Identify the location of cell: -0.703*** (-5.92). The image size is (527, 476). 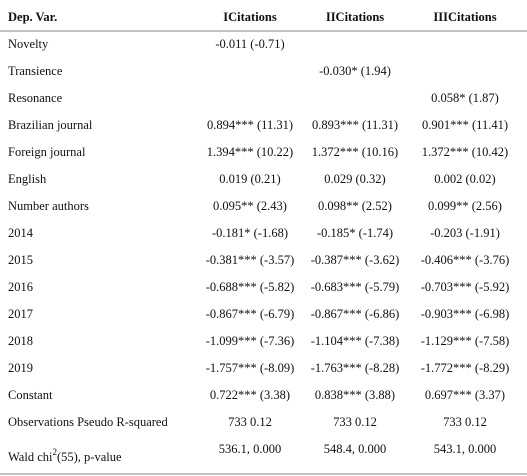
(465, 287).